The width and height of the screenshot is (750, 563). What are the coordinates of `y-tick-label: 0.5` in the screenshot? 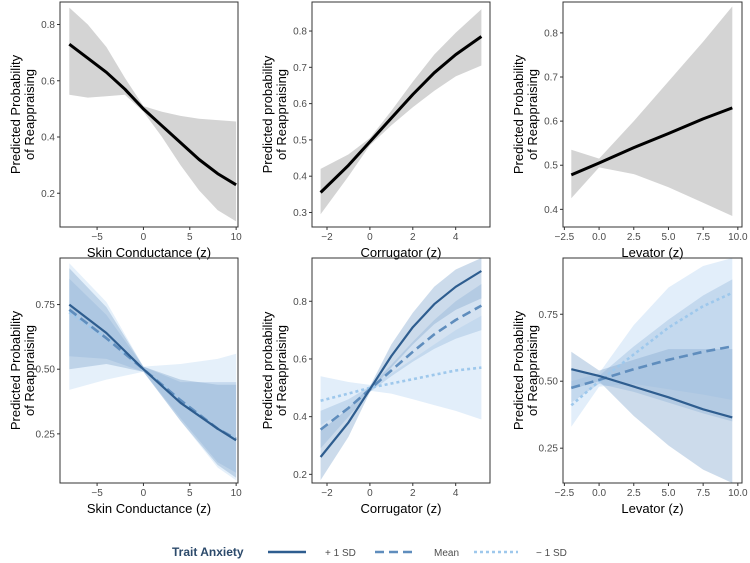 It's located at (551, 166).